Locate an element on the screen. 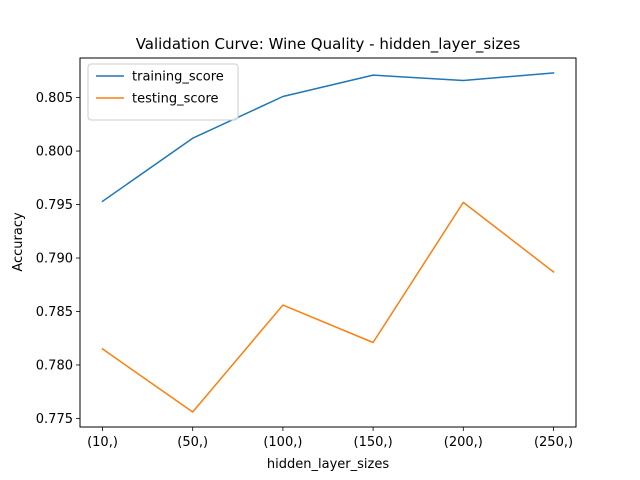 Image resolution: width=640 pixels, height=480 pixels. y-axis-label: Accuracy is located at coordinates (18, 242).